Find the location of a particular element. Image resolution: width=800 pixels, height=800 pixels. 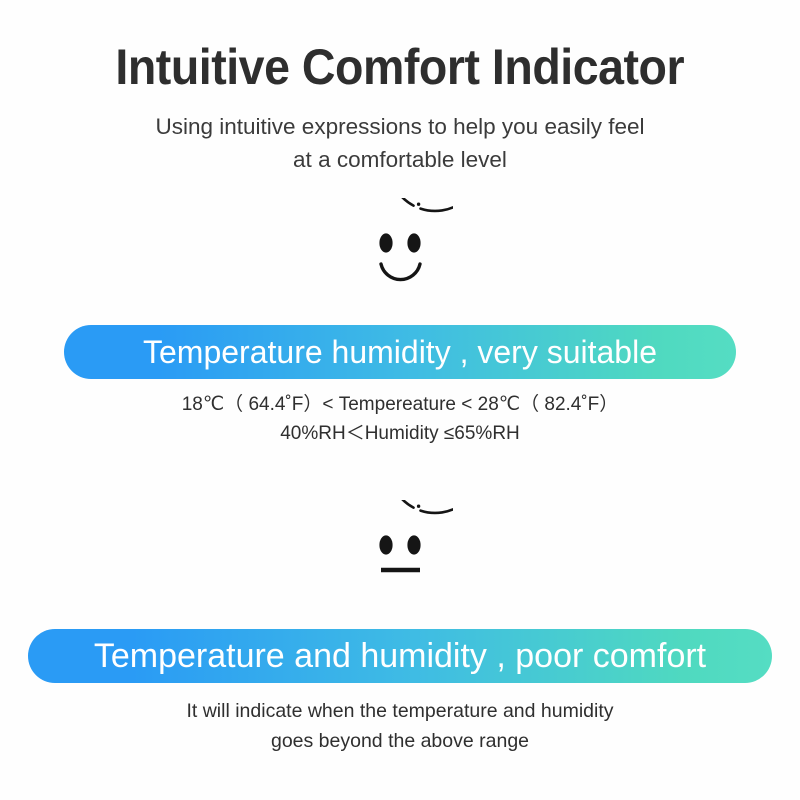

subtitle-line-2: at a comfortable level is located at coordinates (400, 159).